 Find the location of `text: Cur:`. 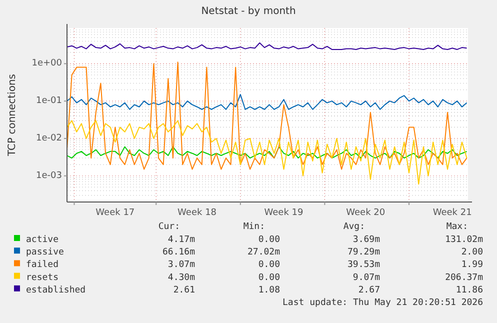

text: Cur: is located at coordinates (169, 227).